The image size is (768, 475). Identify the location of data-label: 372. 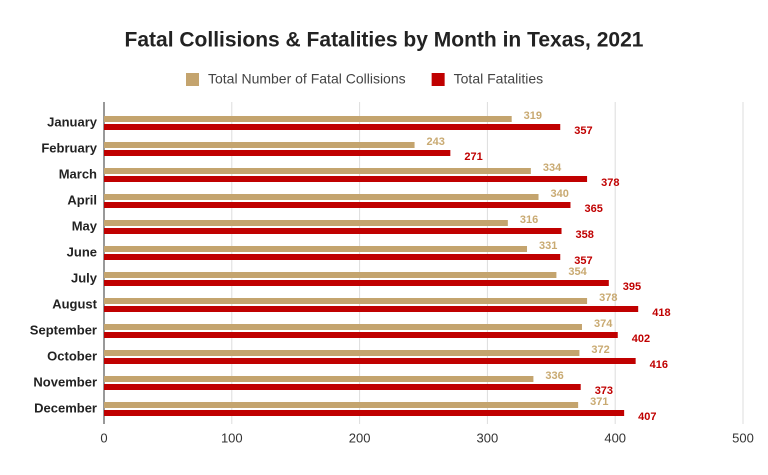
(600, 350).